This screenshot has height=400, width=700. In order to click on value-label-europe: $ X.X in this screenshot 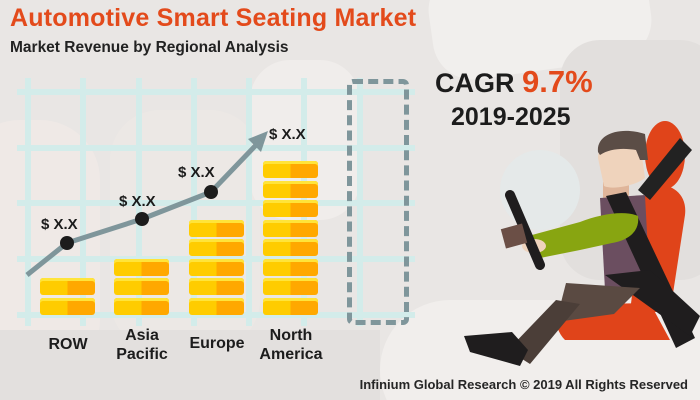, I will do `click(196, 172)`.